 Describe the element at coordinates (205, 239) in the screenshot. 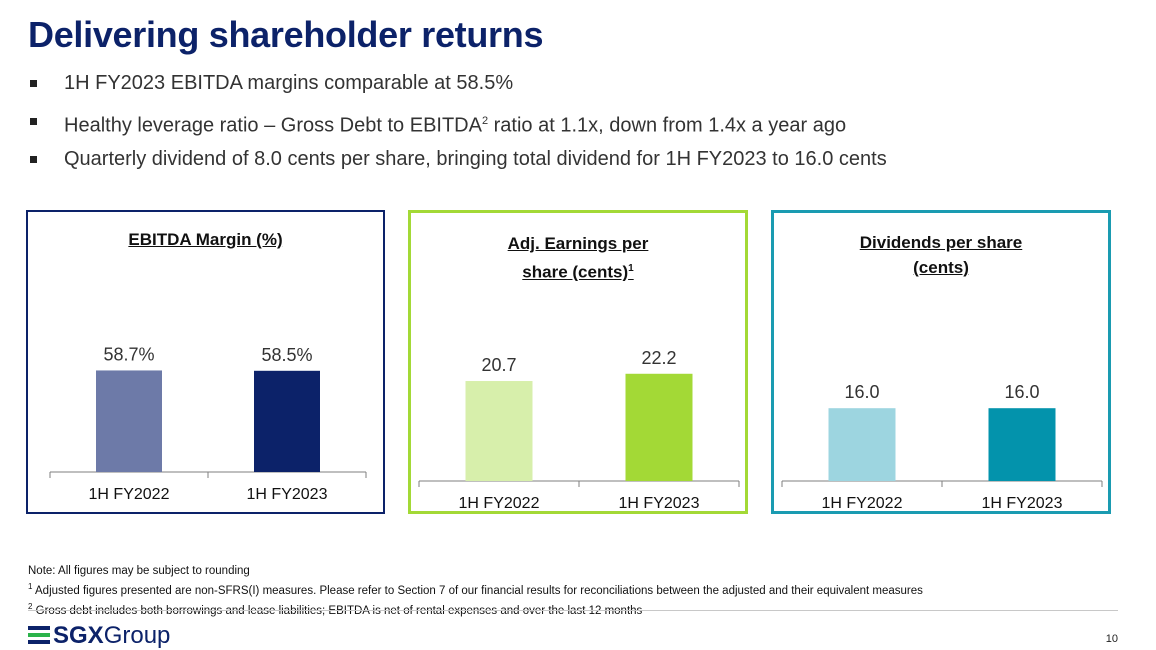

I see `chart-title: EBITDA Margin (%)` at that location.